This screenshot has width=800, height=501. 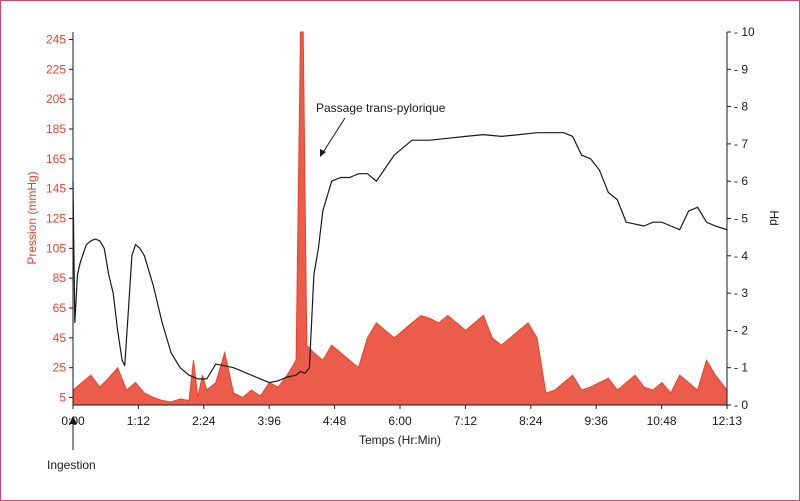 What do you see at coordinates (727, 421) in the screenshot?
I see `x-tick-label: 12:13` at bounding box center [727, 421].